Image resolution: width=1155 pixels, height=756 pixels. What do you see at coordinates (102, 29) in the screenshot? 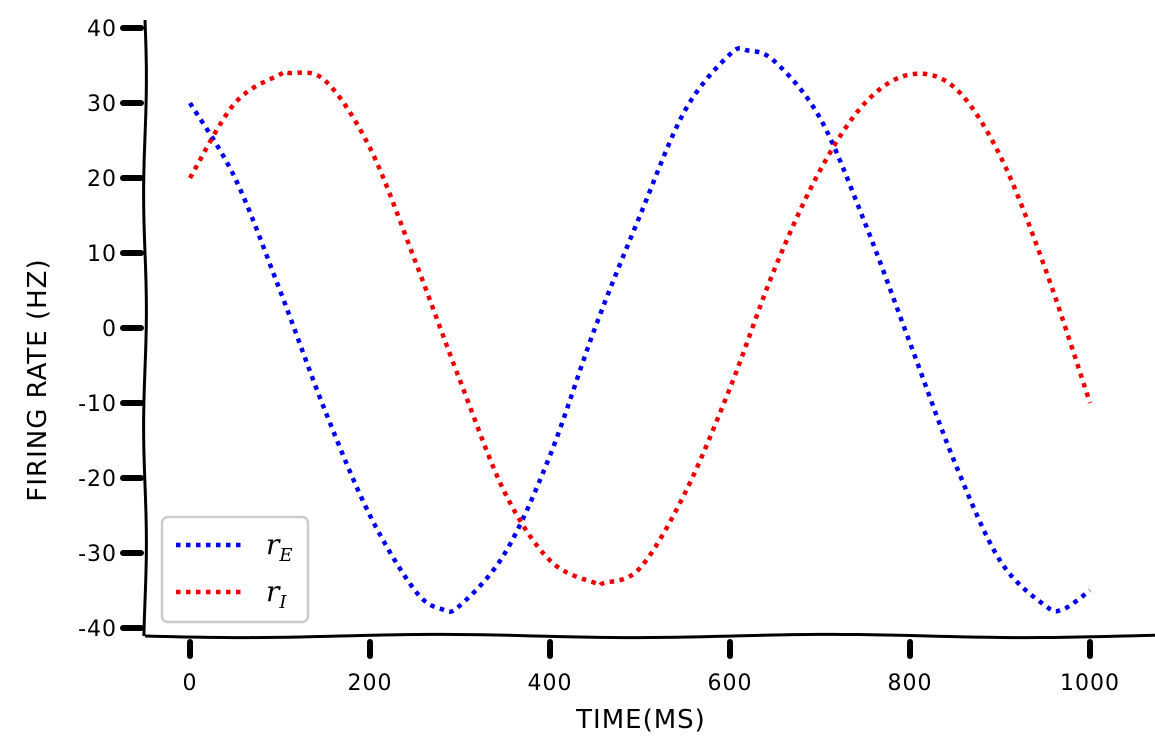
I see `y-tick-label: 40` at bounding box center [102, 29].